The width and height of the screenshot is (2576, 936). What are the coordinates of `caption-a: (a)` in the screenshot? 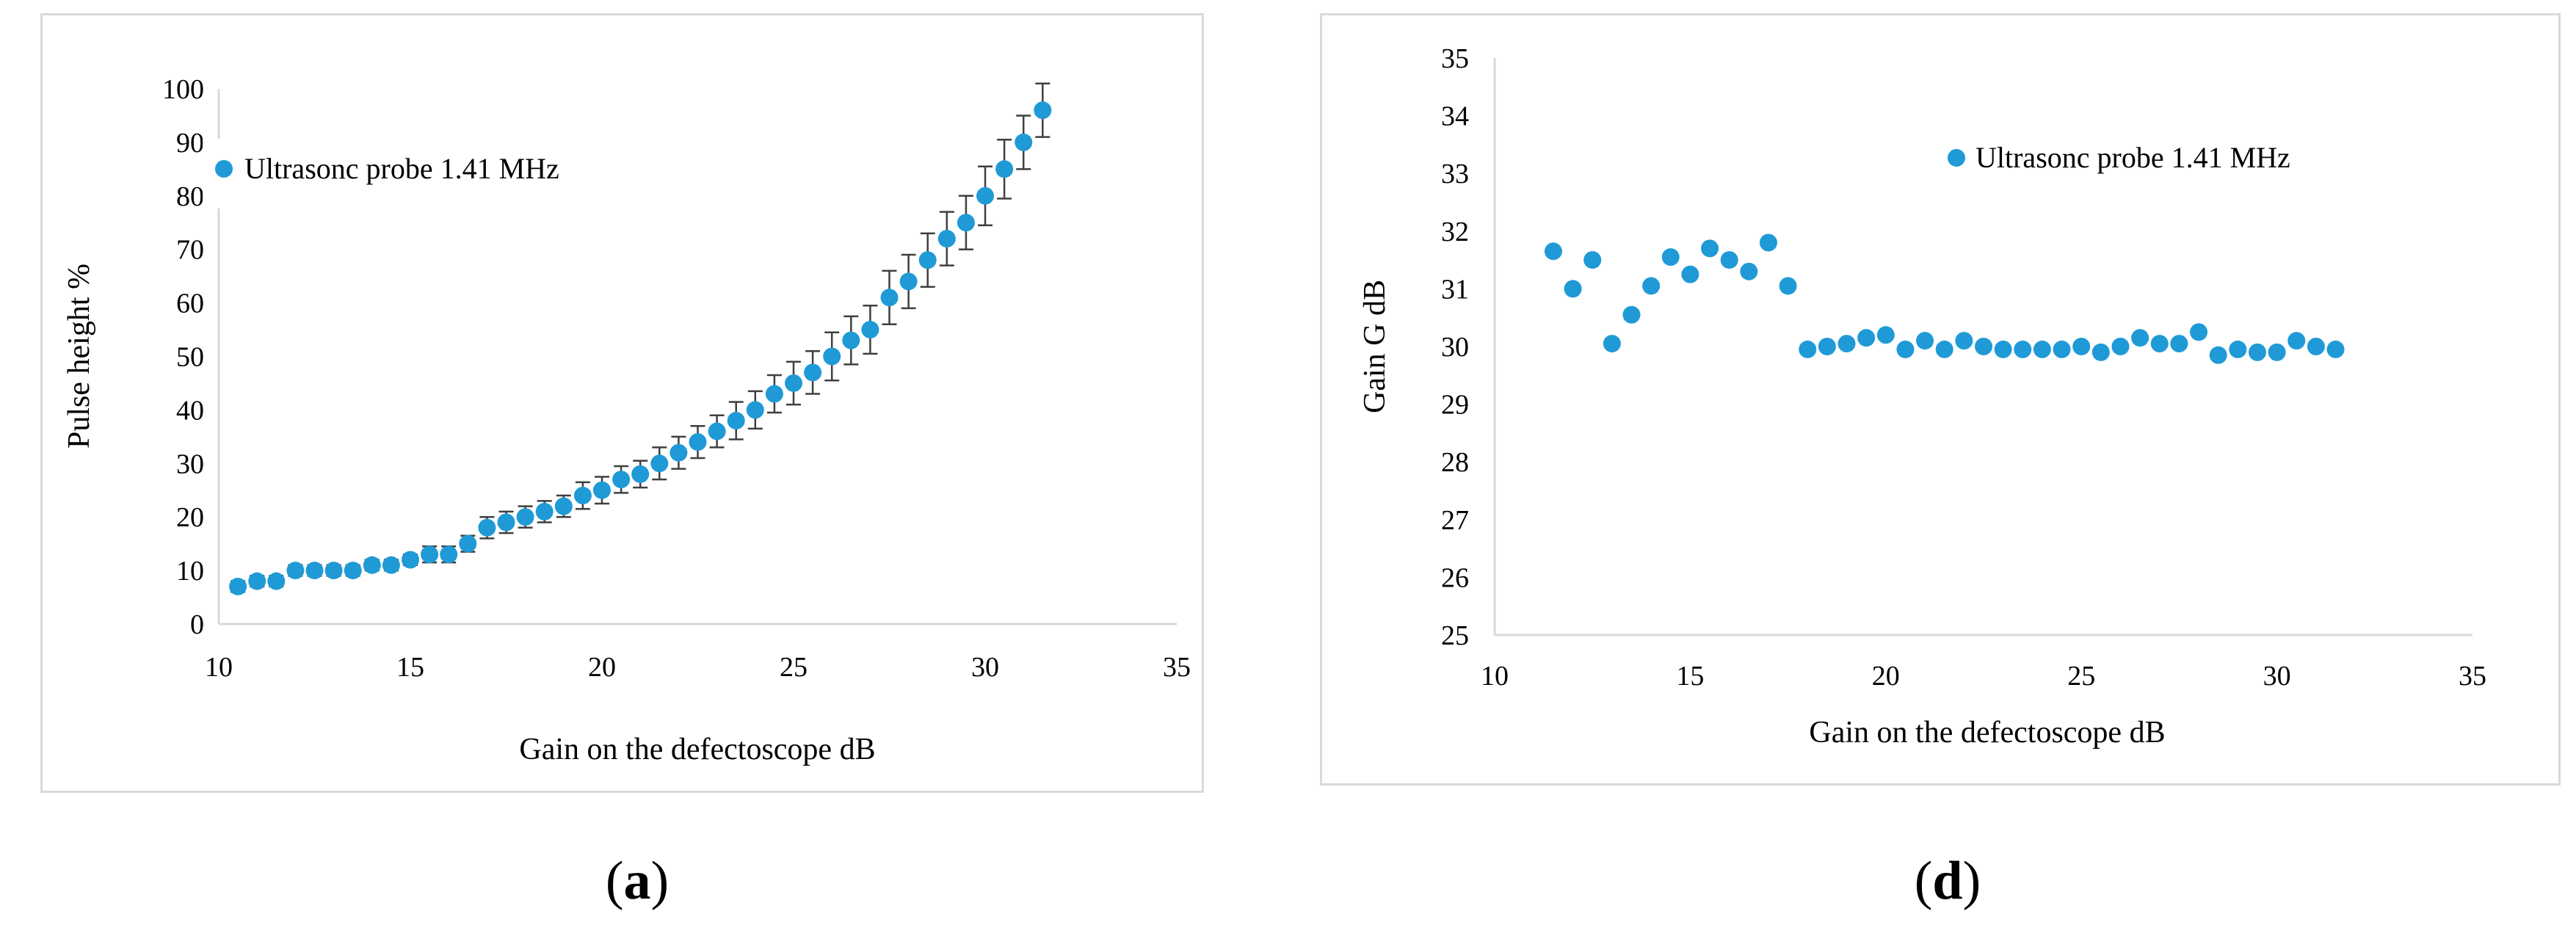 It's located at (638, 882).